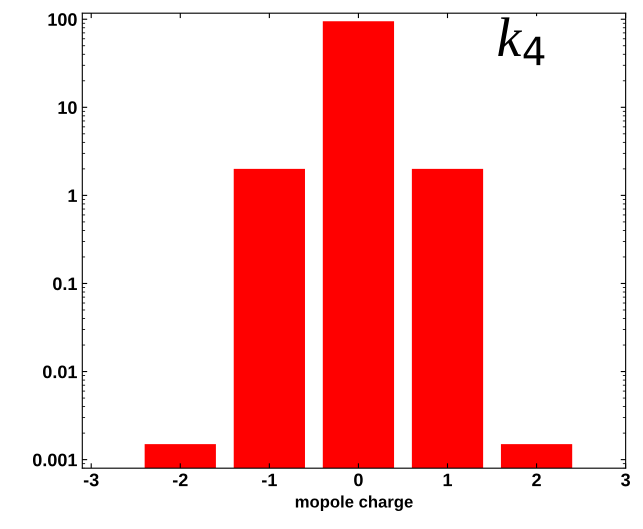 Image resolution: width=643 pixels, height=529 pixels. I want to click on x-tick-label: -3, so click(91, 480).